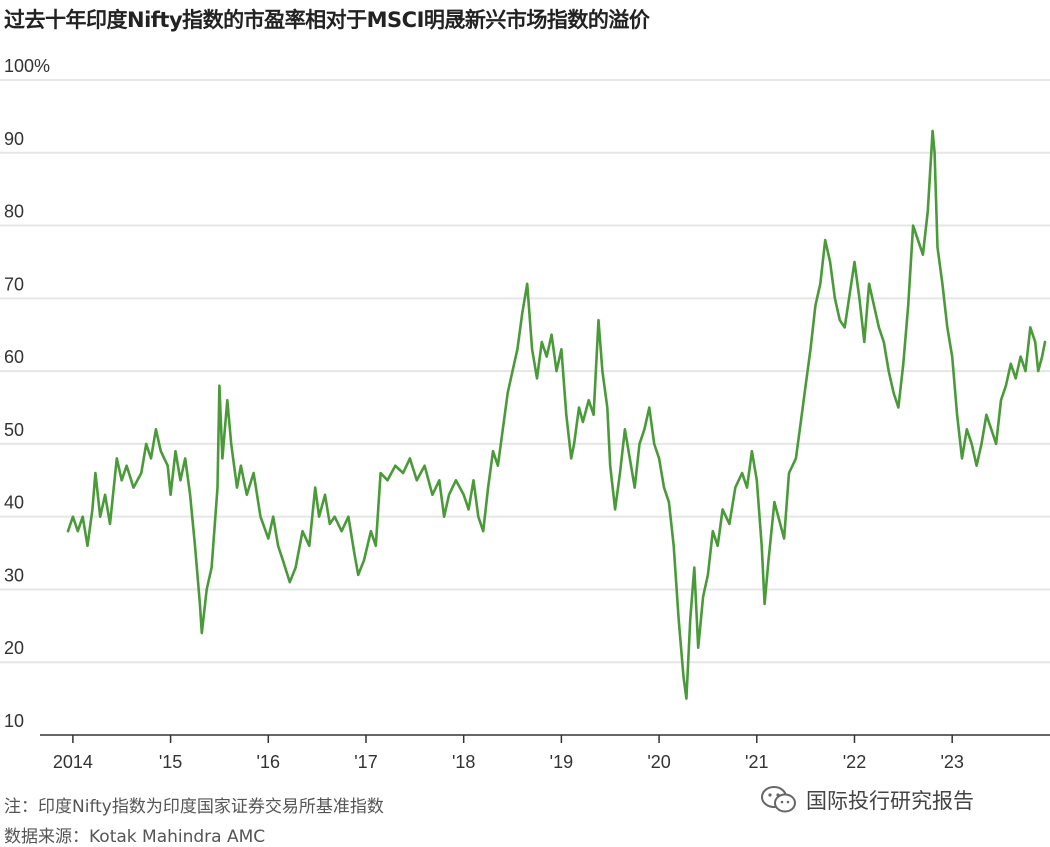 The image size is (1050, 847). What do you see at coordinates (14, 139) in the screenshot?
I see `y-tick-label: 90` at bounding box center [14, 139].